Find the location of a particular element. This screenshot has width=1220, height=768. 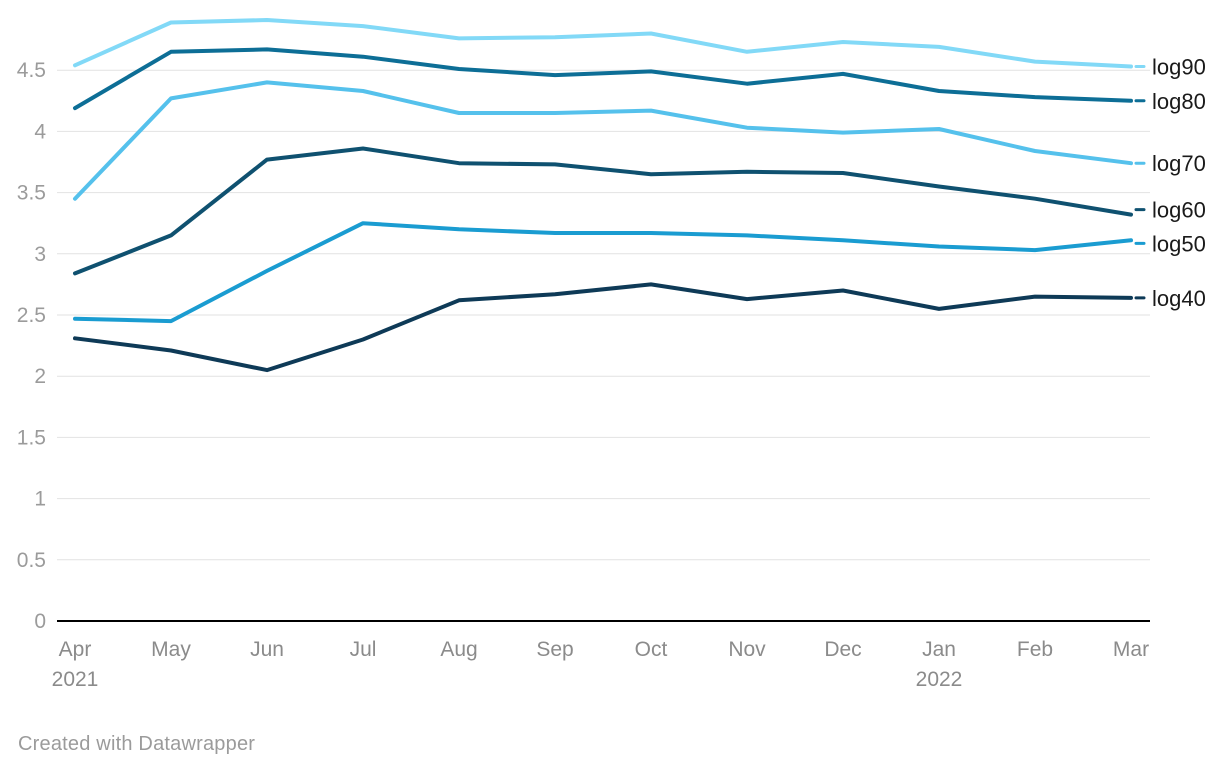

series-label-log40: log40 is located at coordinates (1179, 298).